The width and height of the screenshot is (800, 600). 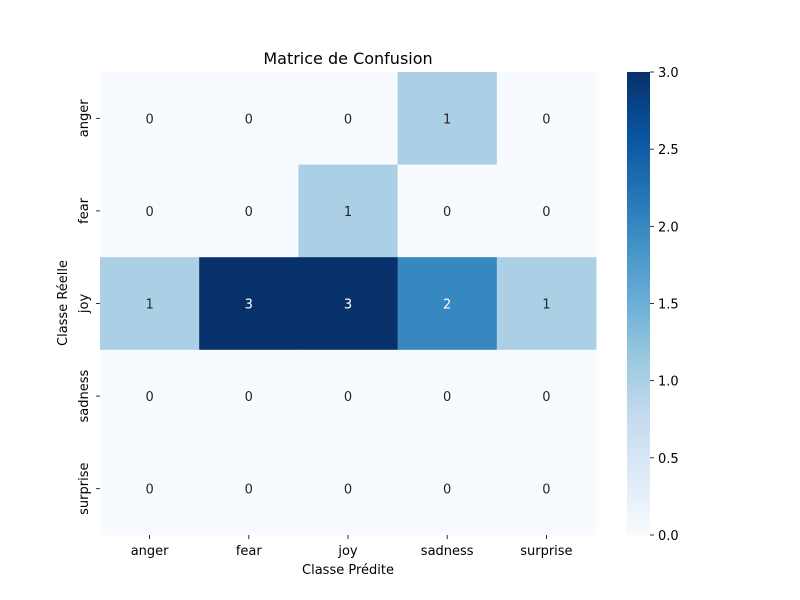 What do you see at coordinates (150, 551) in the screenshot?
I see `x-tick-label: anger` at bounding box center [150, 551].